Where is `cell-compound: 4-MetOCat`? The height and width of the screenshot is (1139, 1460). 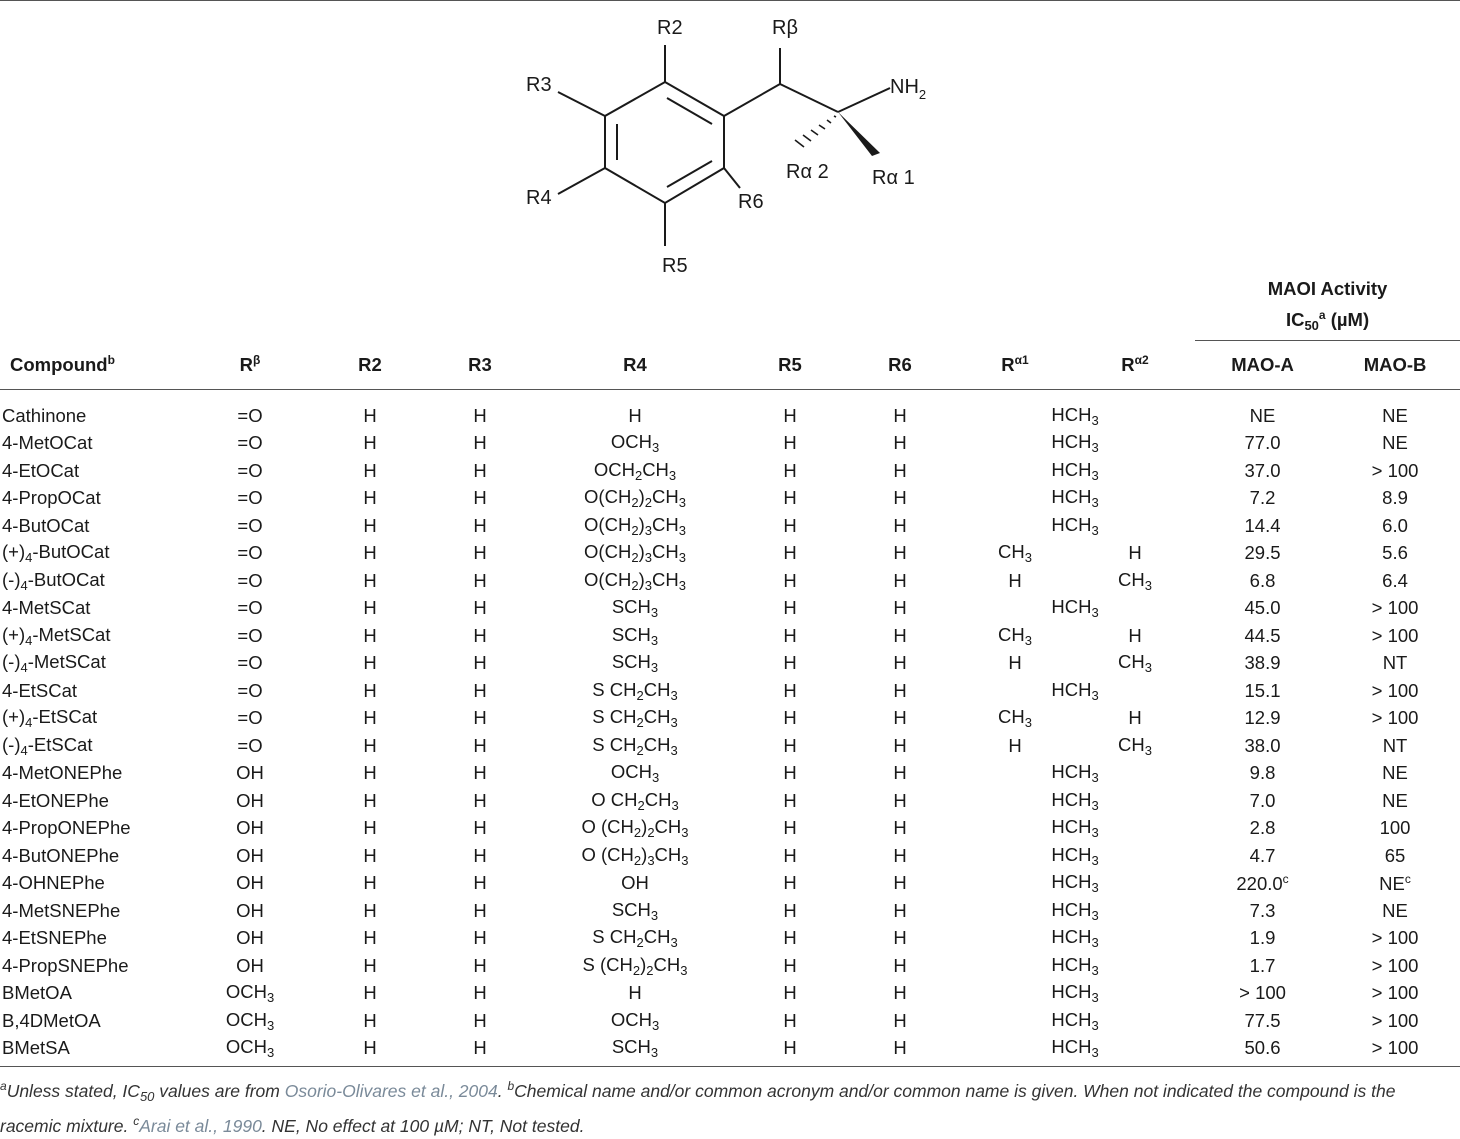 cell-compound: 4-MetOCat is located at coordinates (47, 443).